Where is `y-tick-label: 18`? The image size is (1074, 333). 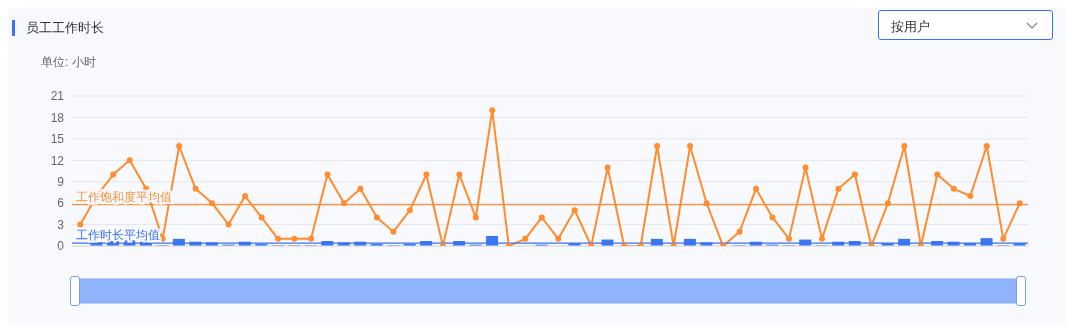
y-tick-label: 18 is located at coordinates (57, 117).